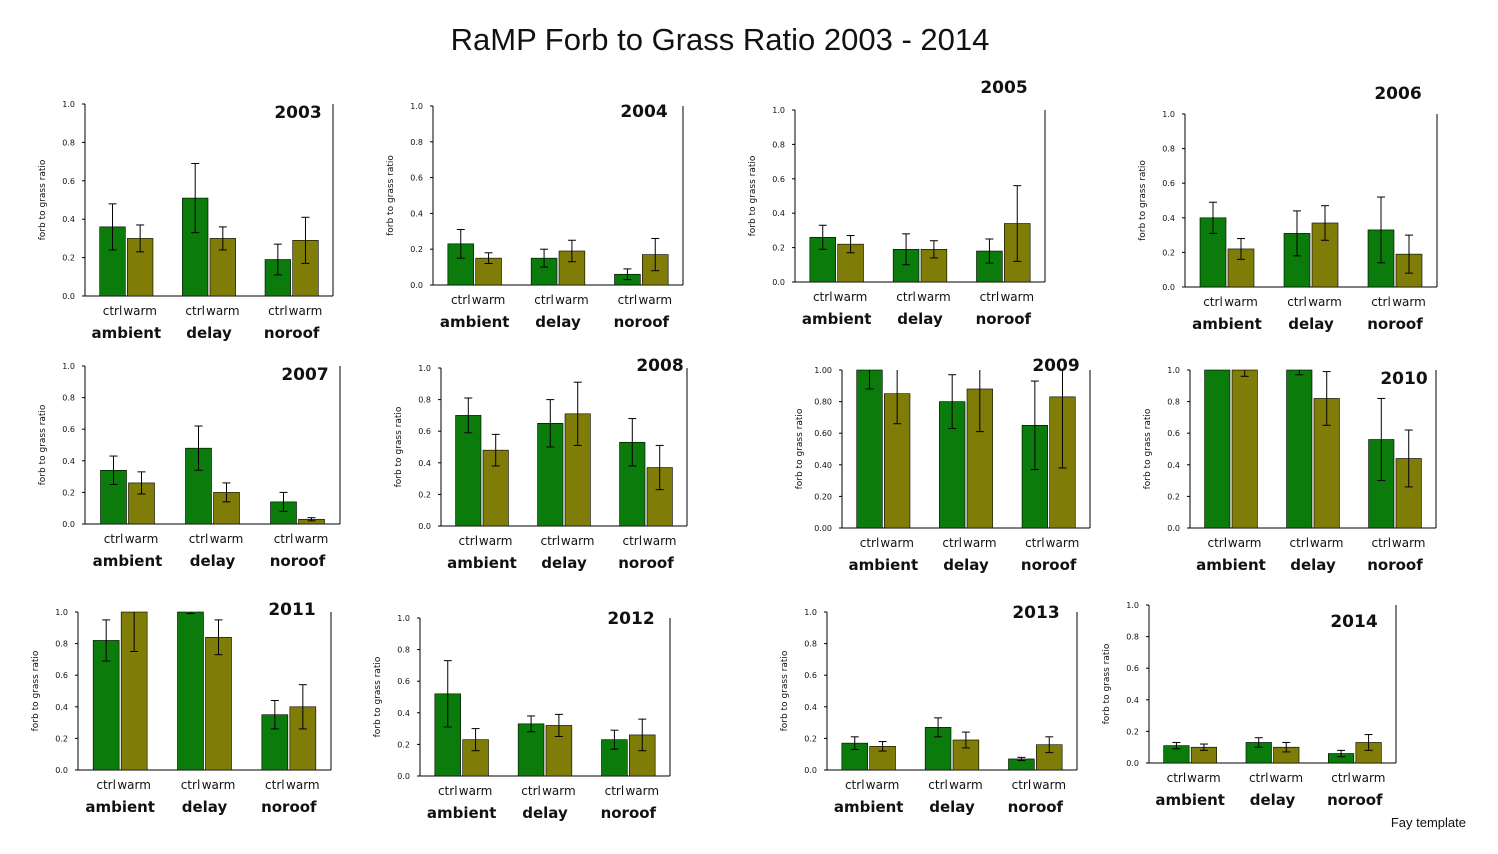 The width and height of the screenshot is (1498, 854). What do you see at coordinates (291, 610) in the screenshot?
I see `panel-year-title: 2011` at bounding box center [291, 610].